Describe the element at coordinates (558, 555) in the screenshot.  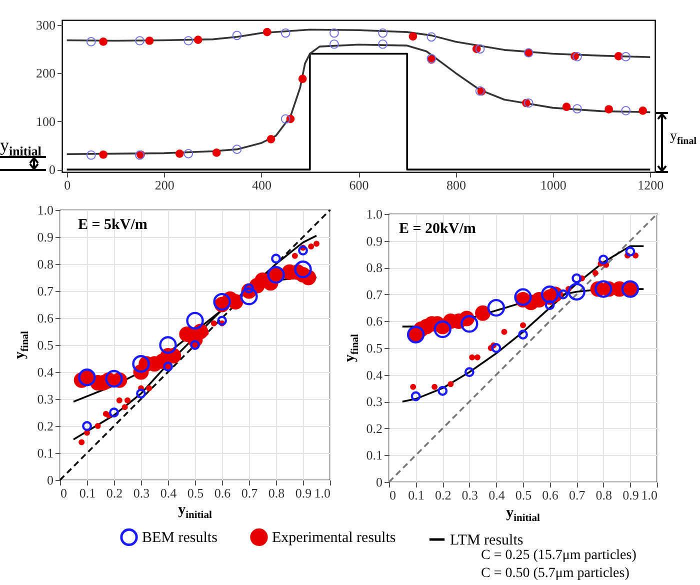
I see `text: C = 0.25 (15.7μm particles)` at that location.